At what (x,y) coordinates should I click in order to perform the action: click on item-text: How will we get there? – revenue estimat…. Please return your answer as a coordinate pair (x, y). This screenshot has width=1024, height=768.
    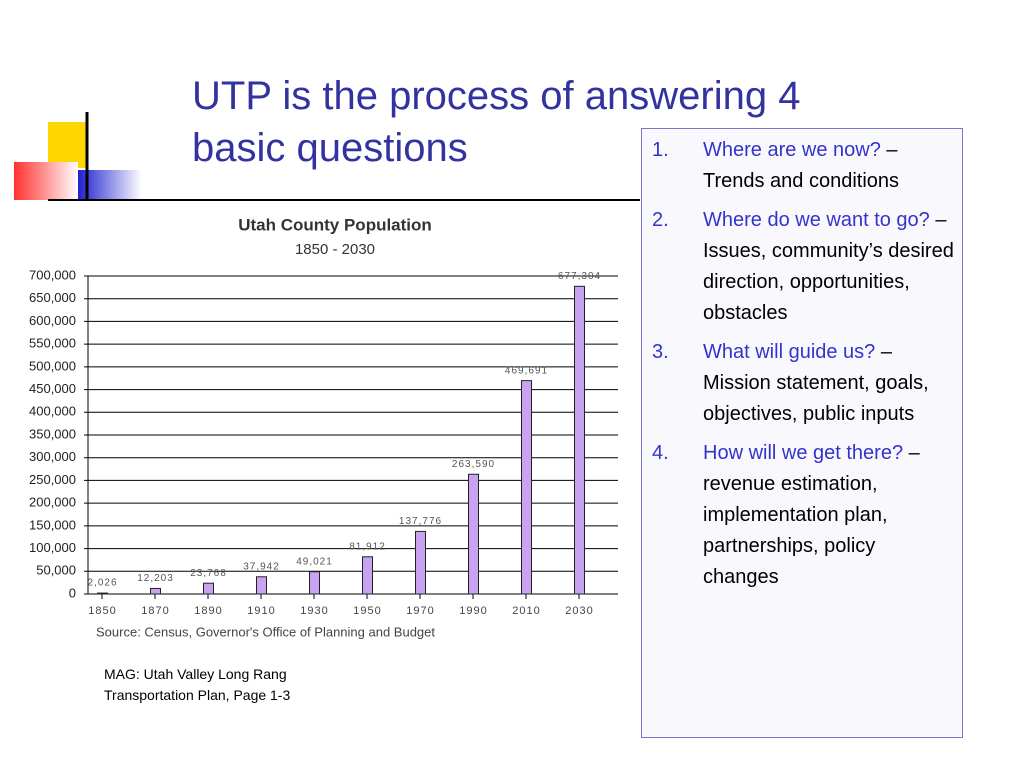
    Looking at the image, I should click on (828, 515).